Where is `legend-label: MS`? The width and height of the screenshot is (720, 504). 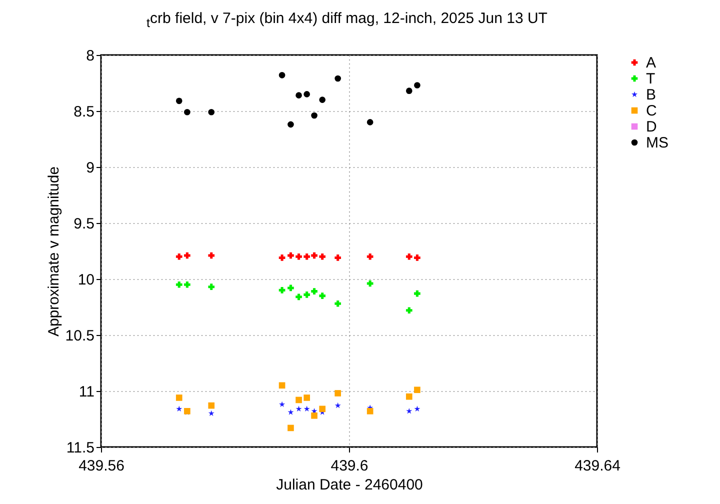 legend-label: MS is located at coordinates (657, 143).